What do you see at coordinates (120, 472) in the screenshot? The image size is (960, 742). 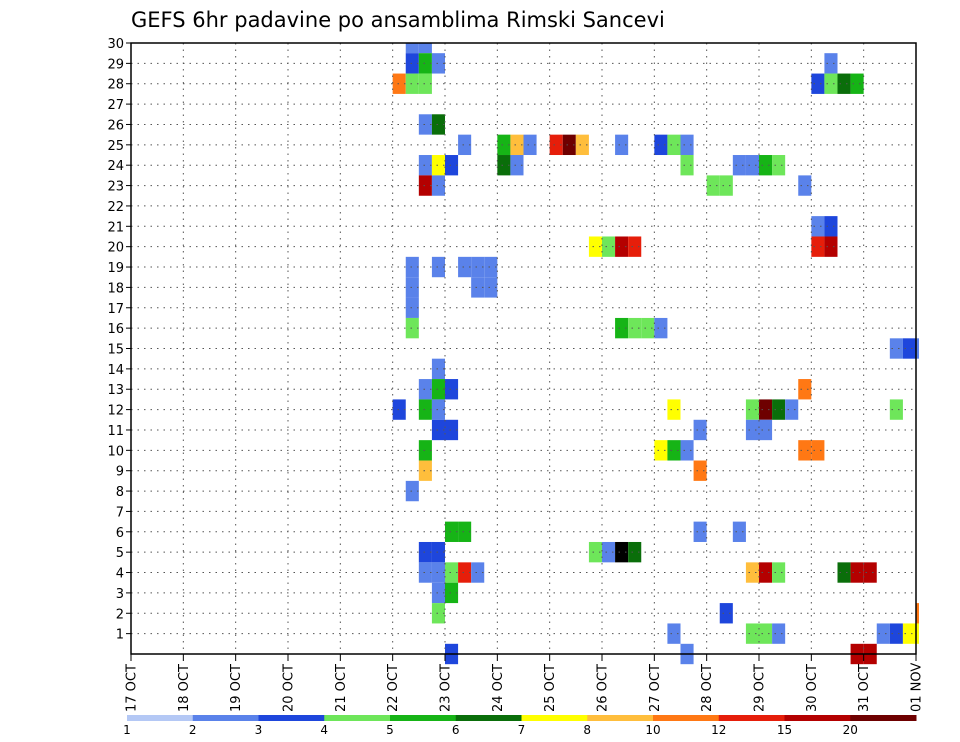 I see `y-tick-label: 9` at bounding box center [120, 472].